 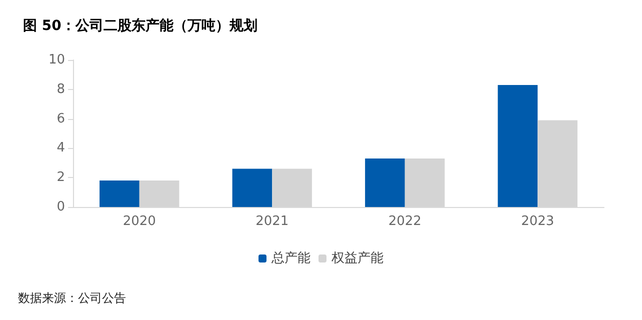 I want to click on y-tick-label: 0, so click(x=60, y=207).